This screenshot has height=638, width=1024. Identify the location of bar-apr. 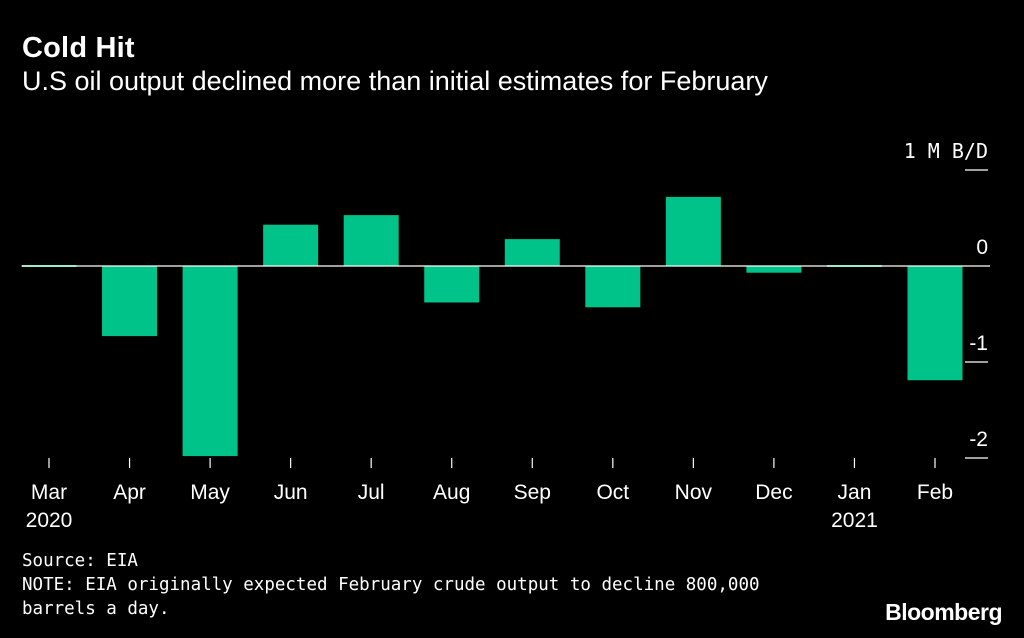
(130, 301).